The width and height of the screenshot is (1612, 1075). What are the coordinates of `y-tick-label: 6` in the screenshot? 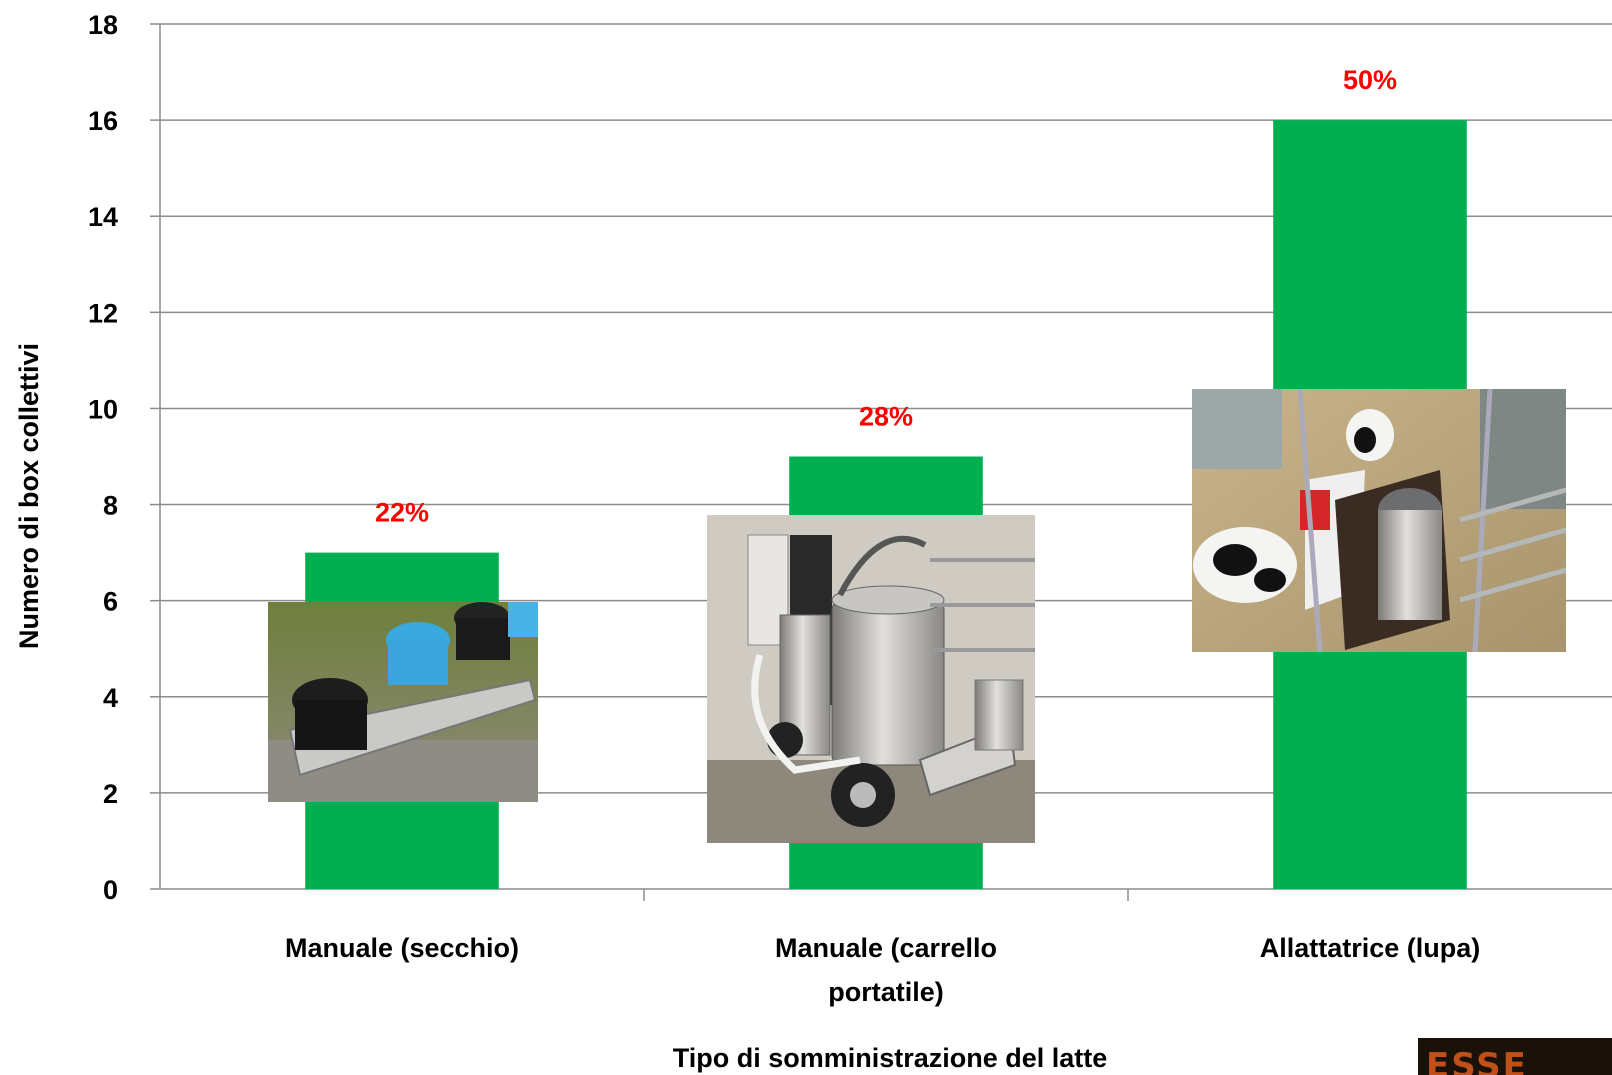 It's located at (110, 602).